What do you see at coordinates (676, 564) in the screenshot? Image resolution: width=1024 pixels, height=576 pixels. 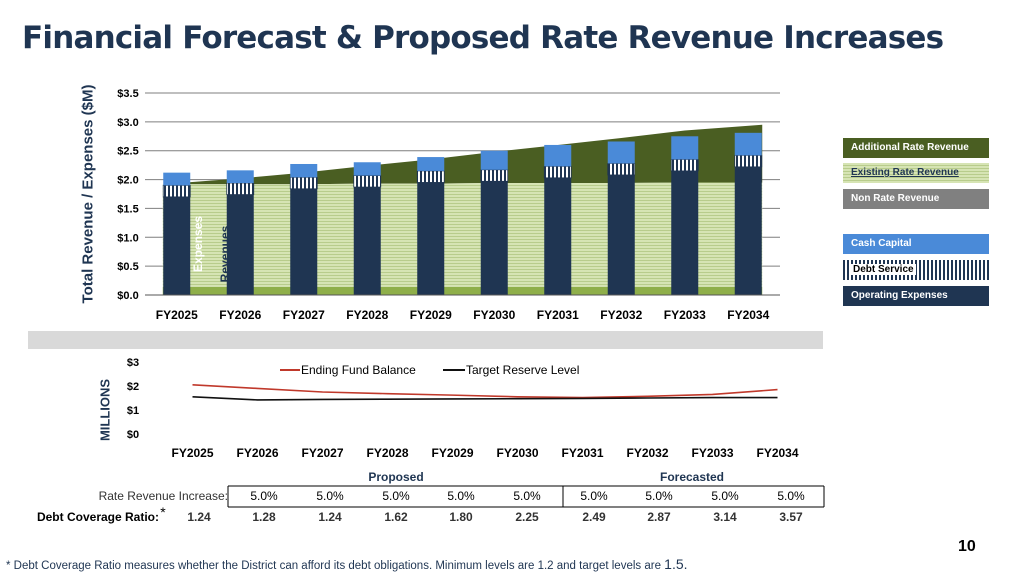 I see `footnote-value: 1.5.` at bounding box center [676, 564].